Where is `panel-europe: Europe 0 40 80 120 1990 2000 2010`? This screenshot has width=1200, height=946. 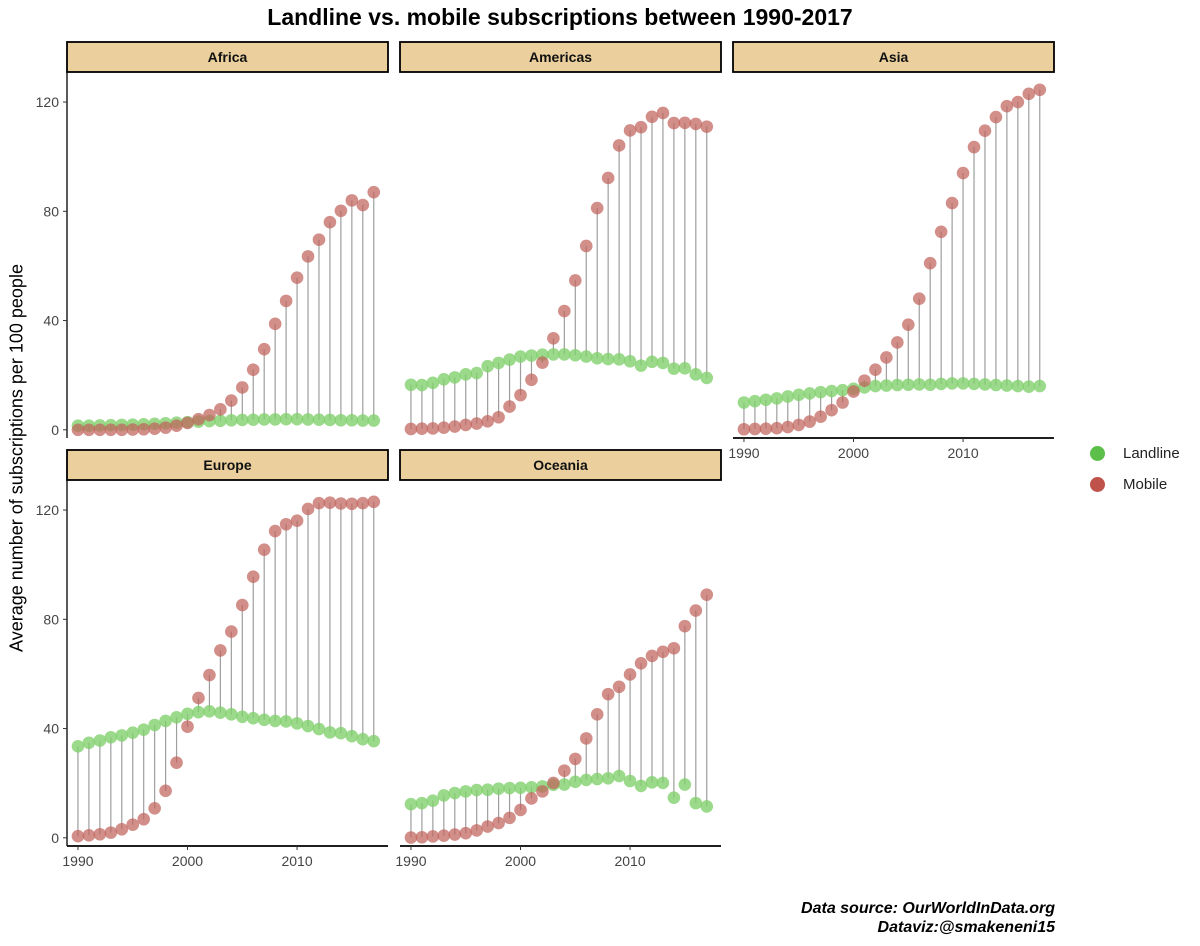
panel-europe: Europe 0 40 80 120 1990 2000 2010 is located at coordinates (212, 659).